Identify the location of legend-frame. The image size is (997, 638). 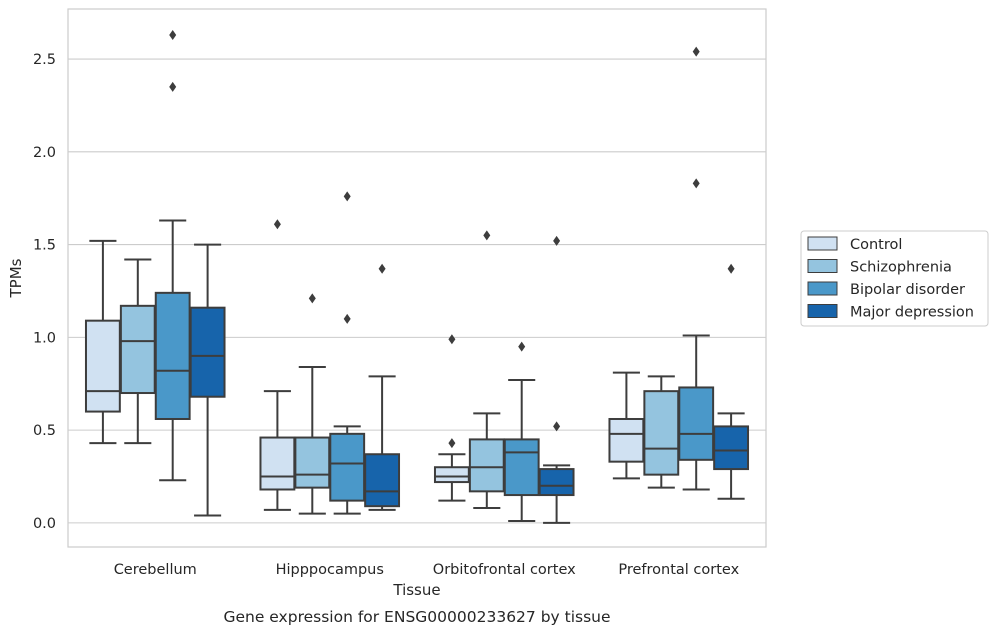
(894, 278).